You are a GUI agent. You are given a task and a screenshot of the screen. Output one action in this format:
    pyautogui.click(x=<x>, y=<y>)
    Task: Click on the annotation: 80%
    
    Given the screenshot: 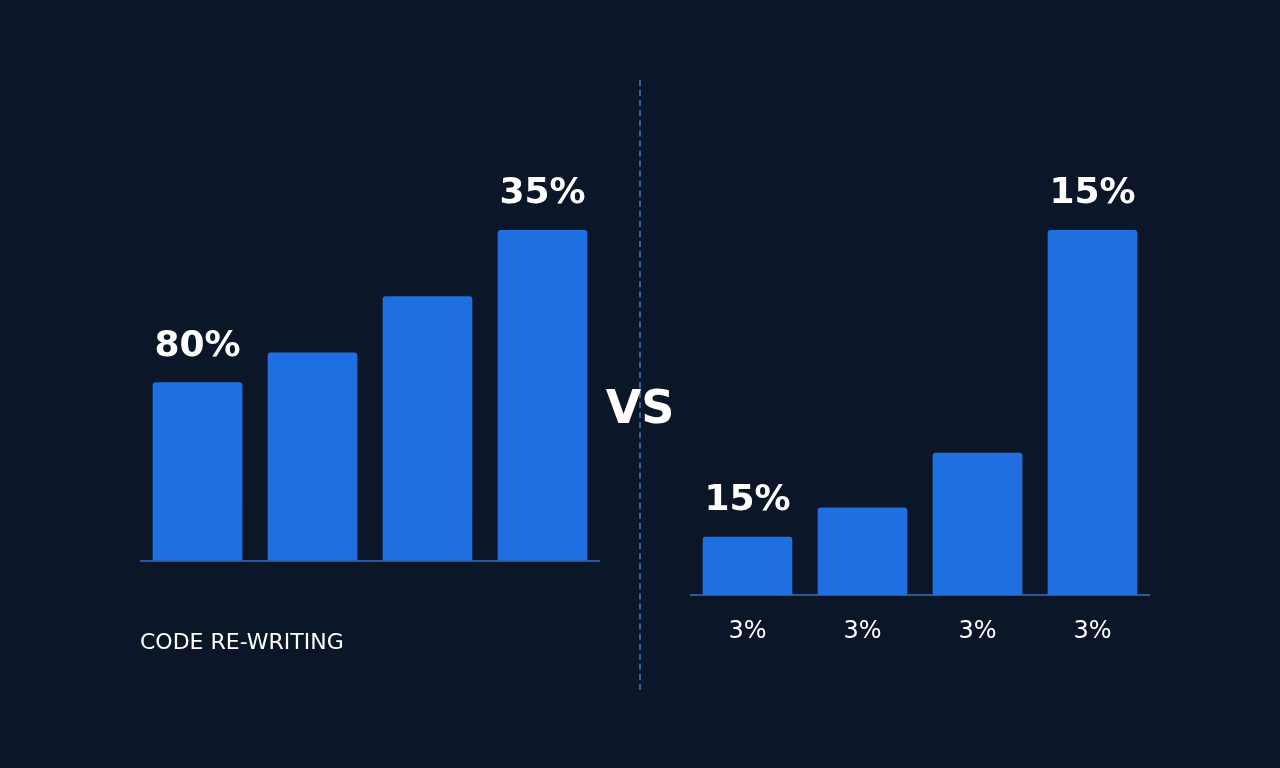 What is the action you would take?
    pyautogui.click(x=197, y=343)
    